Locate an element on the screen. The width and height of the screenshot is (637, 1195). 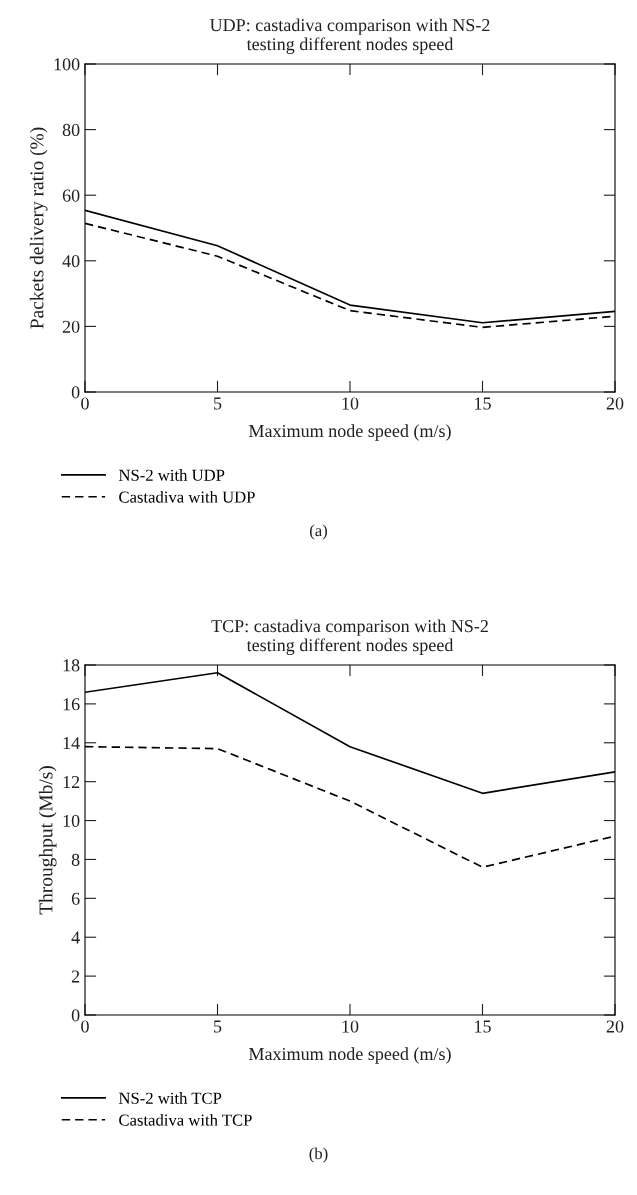
y-axis-title: Throughput (Mb/s) is located at coordinates (47, 840).